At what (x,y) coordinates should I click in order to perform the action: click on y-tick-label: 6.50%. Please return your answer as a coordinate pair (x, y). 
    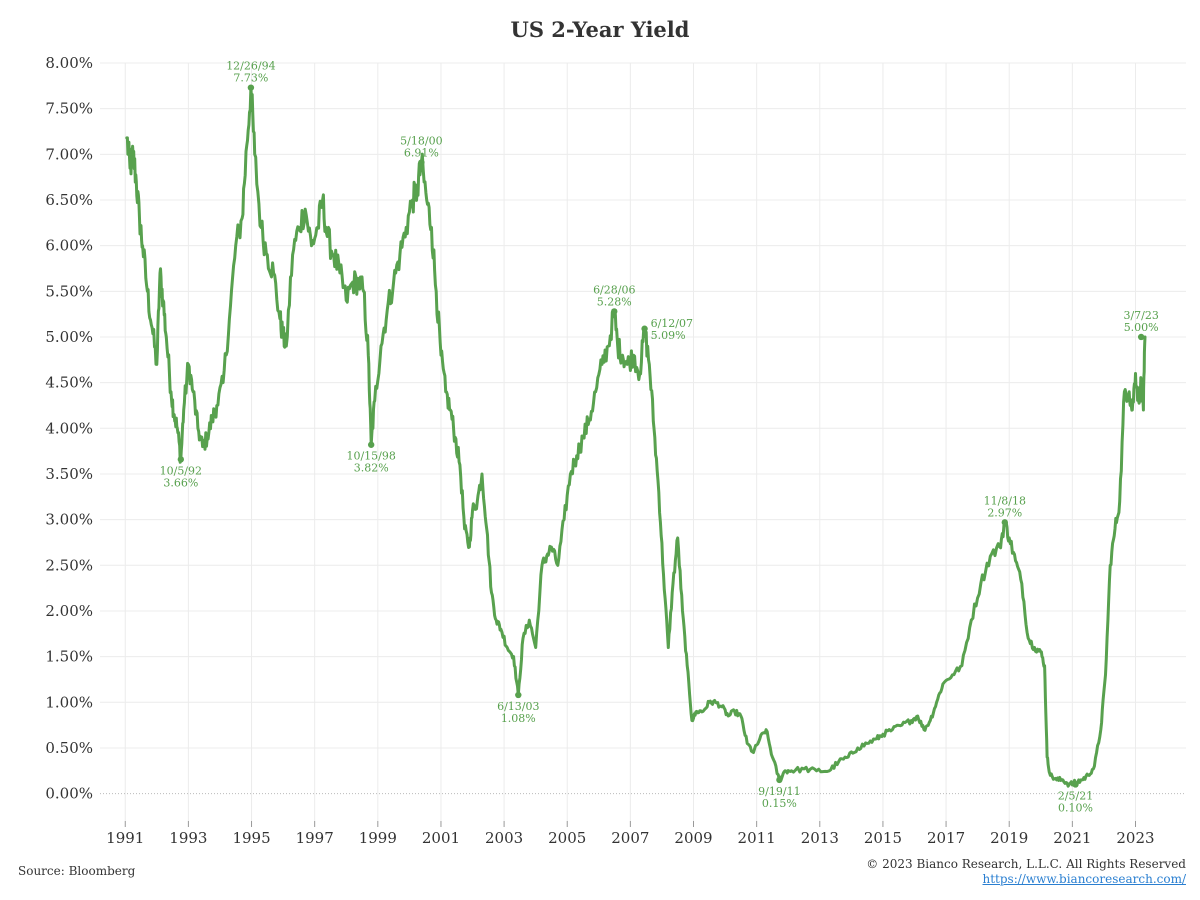
    Looking at the image, I should click on (69, 200).